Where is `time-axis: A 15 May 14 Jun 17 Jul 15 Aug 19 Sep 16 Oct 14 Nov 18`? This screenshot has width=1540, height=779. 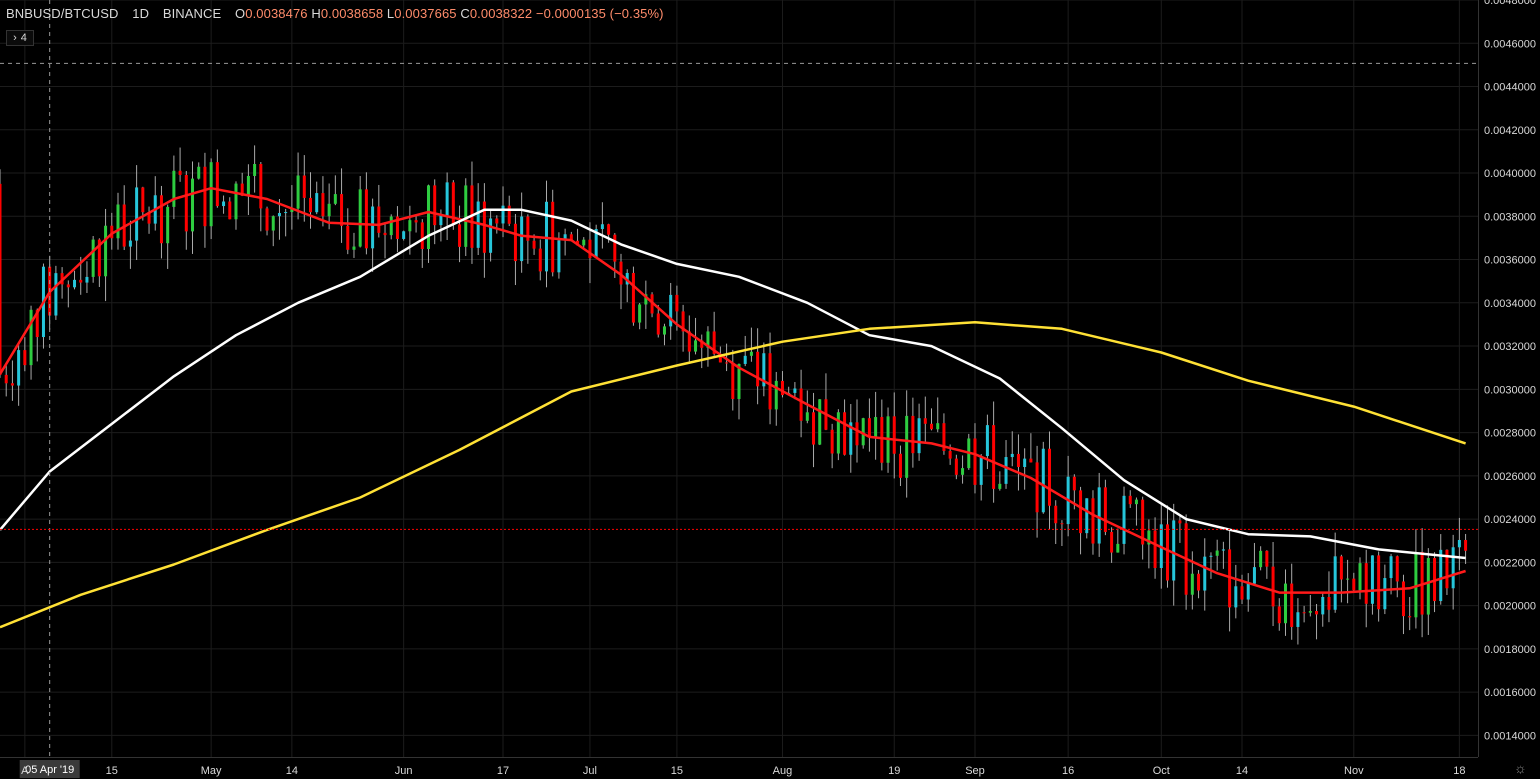
time-axis: A 15 May 14 Jun 17 Jul 15 Aug 19 Sep 16 Oct 14 Nov 18 is located at coordinates (739, 767).